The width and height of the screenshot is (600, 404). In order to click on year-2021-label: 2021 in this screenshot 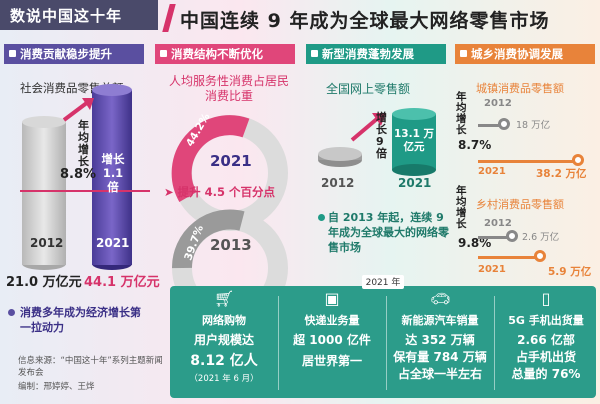, I will do `click(113, 243)`.